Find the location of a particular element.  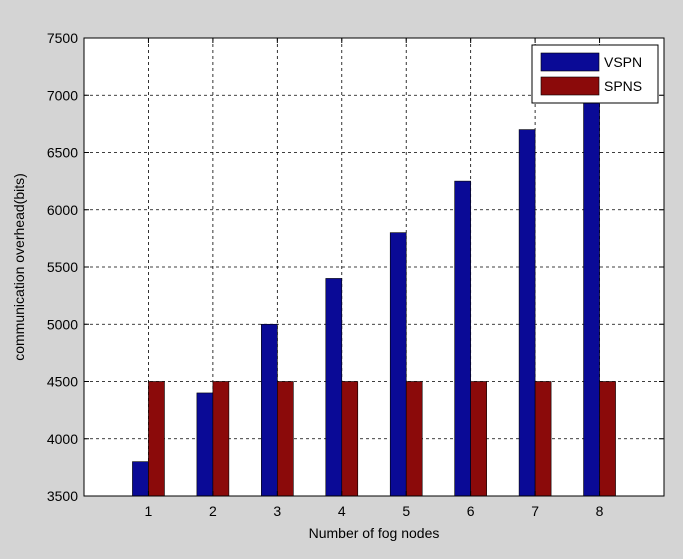

y-tick-label: 7500 is located at coordinates (62, 38).